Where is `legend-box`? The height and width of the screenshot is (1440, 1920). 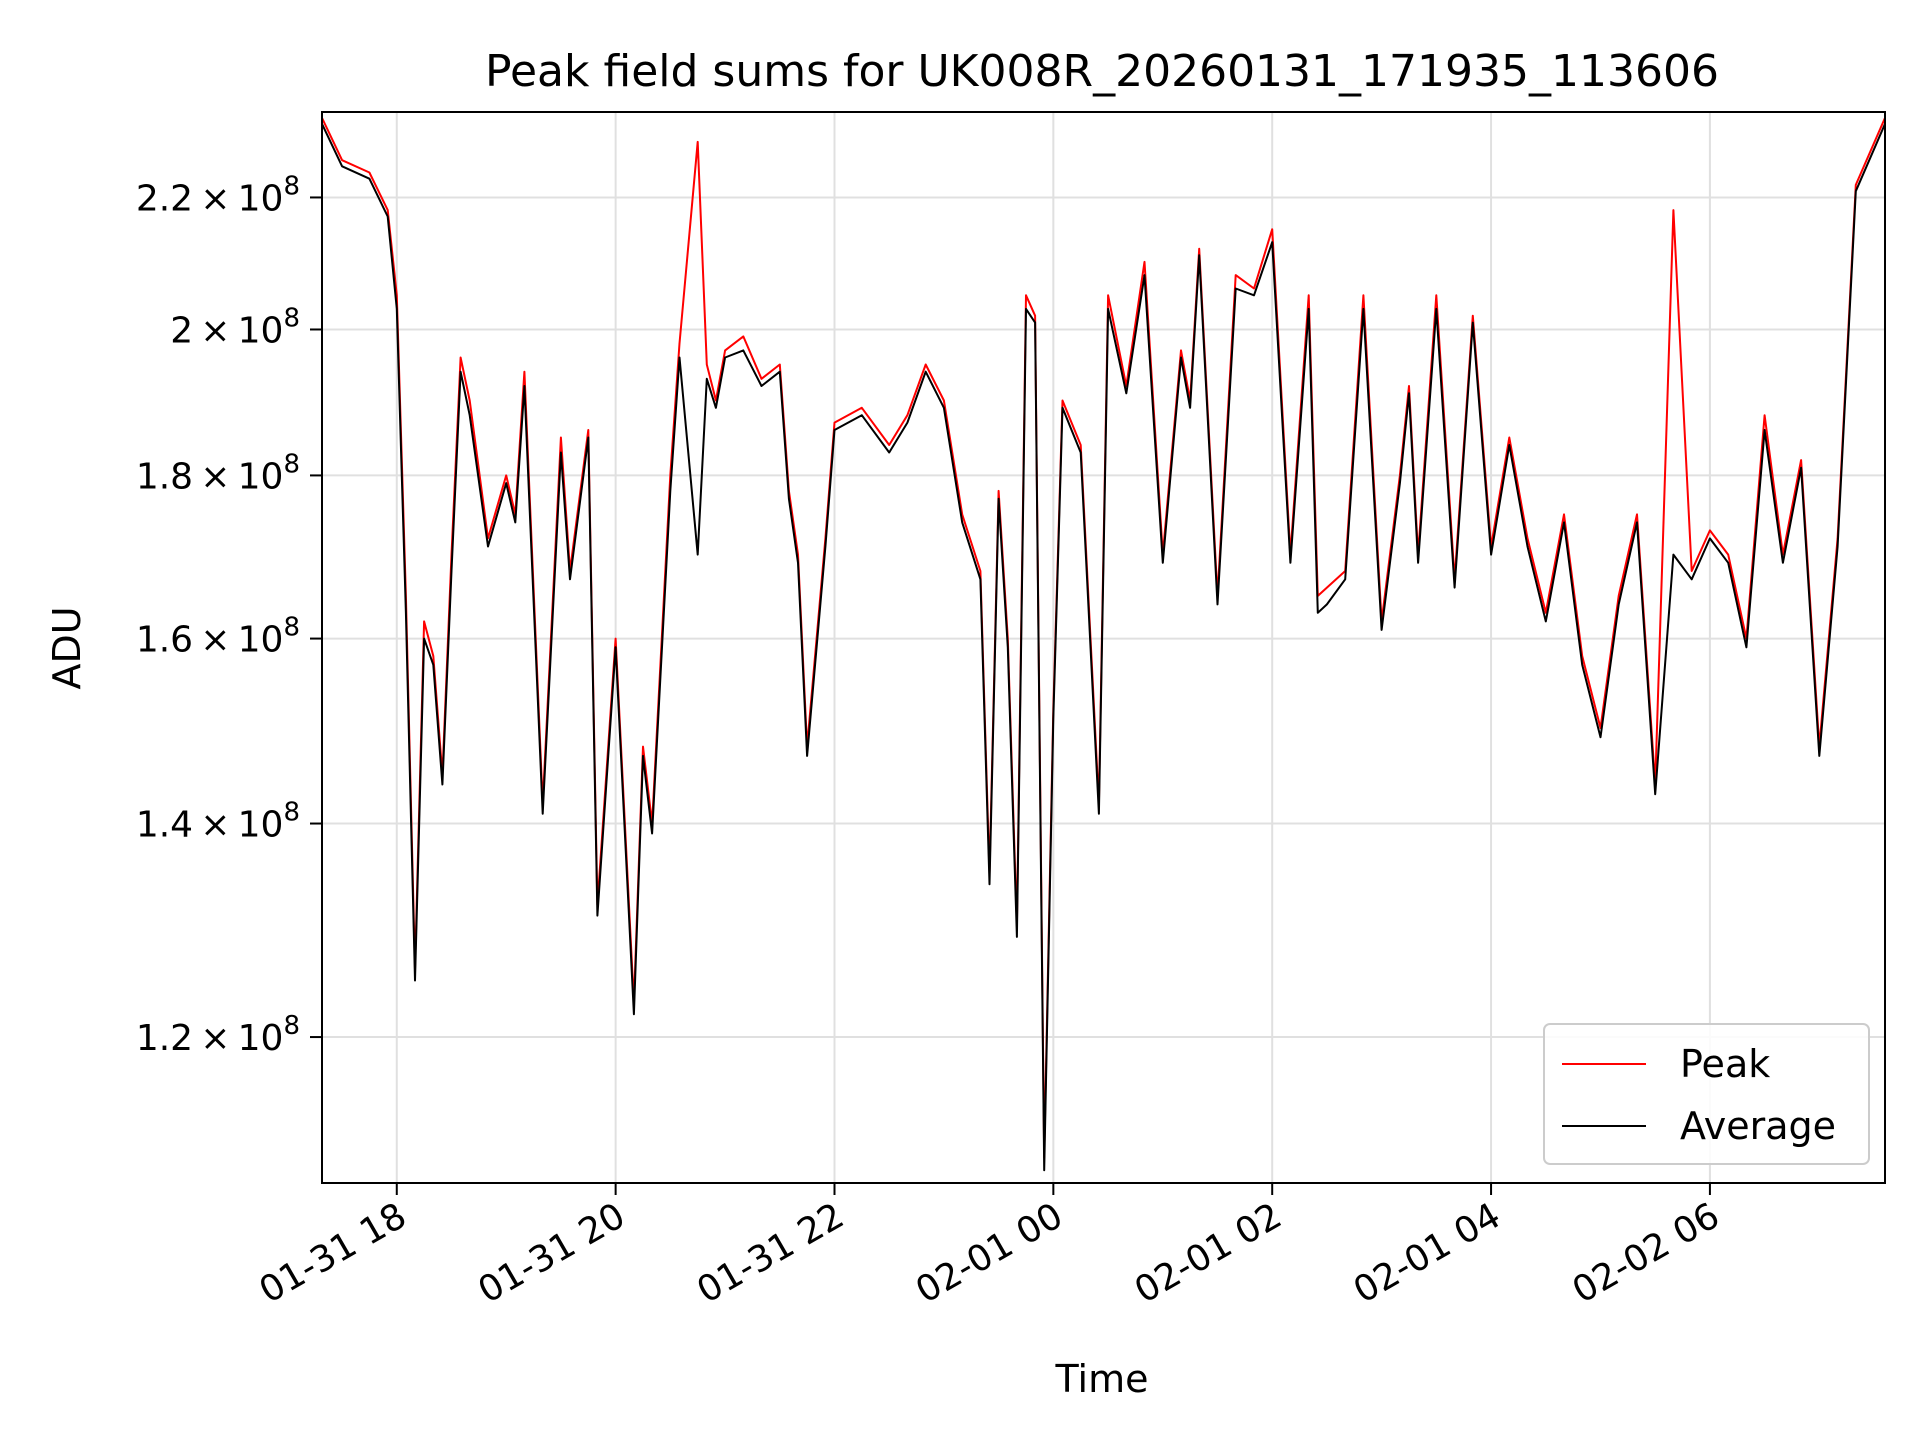
legend-box is located at coordinates (1706, 1094).